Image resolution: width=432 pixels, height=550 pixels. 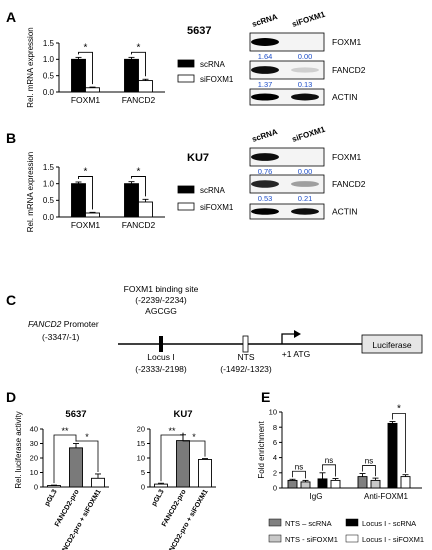 What do you see at coordinates (273, 412) in the screenshot?
I see `y-tick-label: 10` at bounding box center [273, 412].